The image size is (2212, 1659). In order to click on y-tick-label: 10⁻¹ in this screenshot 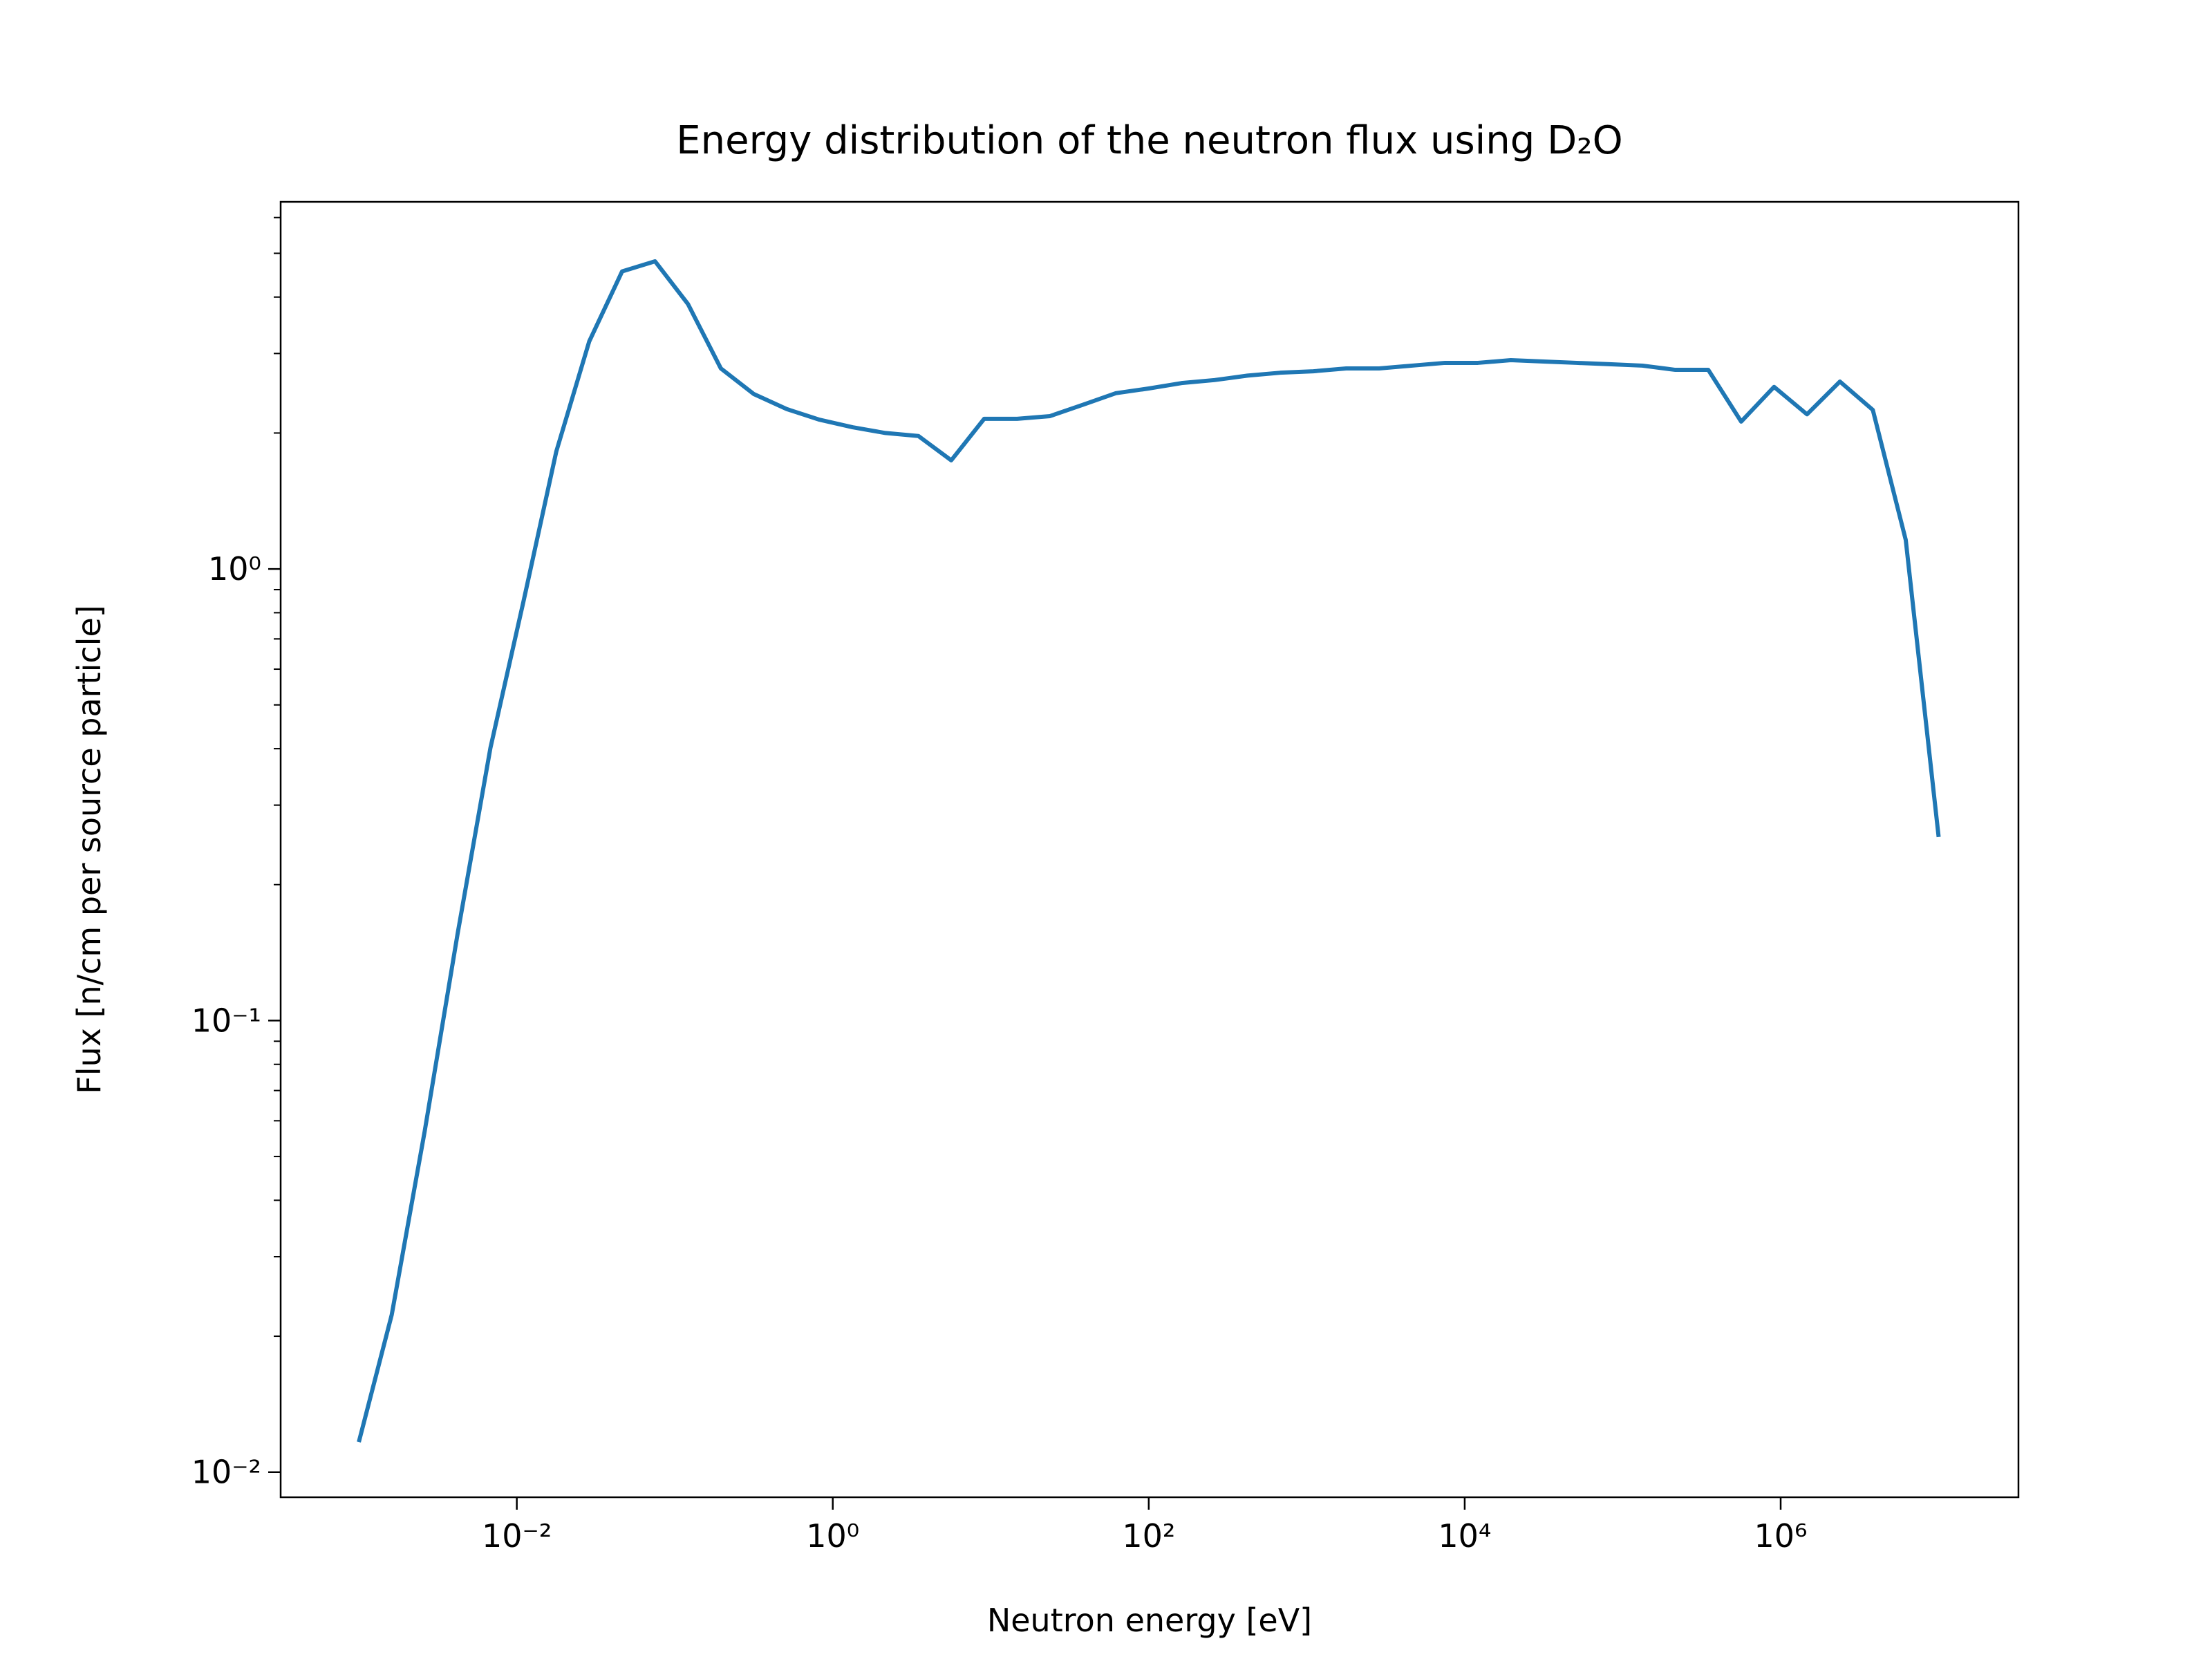, I will do `click(226, 1020)`.